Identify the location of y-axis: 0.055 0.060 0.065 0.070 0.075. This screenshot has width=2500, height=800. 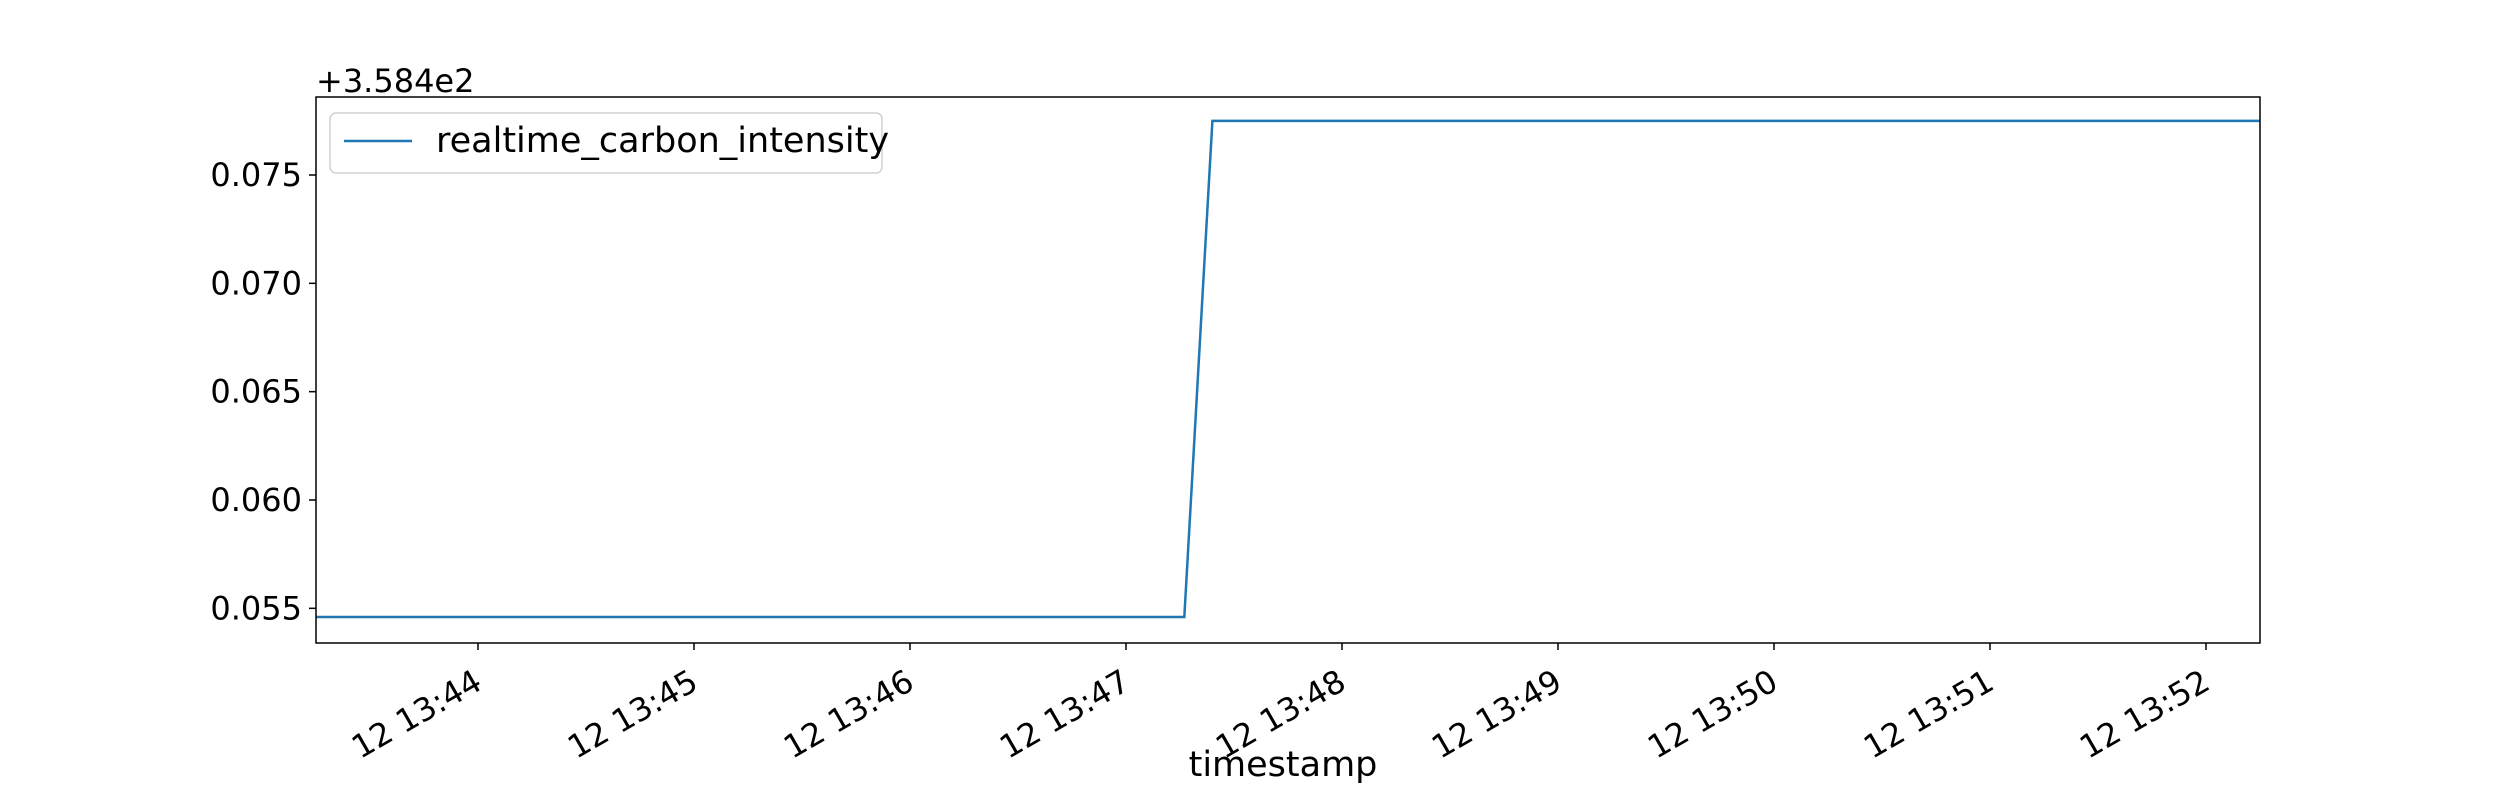
(263, 391).